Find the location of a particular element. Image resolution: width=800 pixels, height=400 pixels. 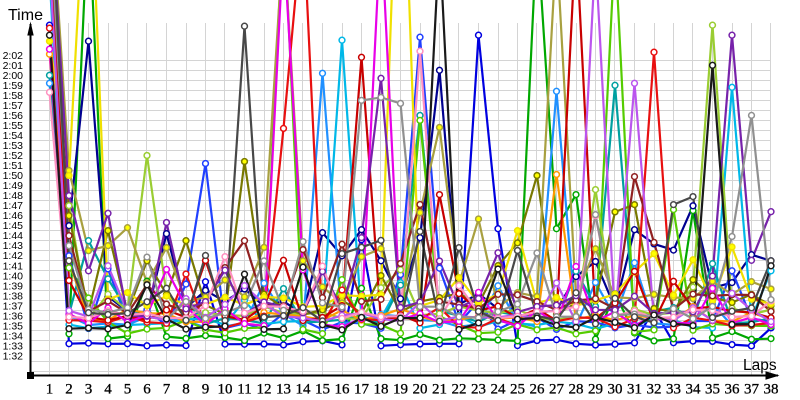

svg-text: 15 is located at coordinates (322, 390).